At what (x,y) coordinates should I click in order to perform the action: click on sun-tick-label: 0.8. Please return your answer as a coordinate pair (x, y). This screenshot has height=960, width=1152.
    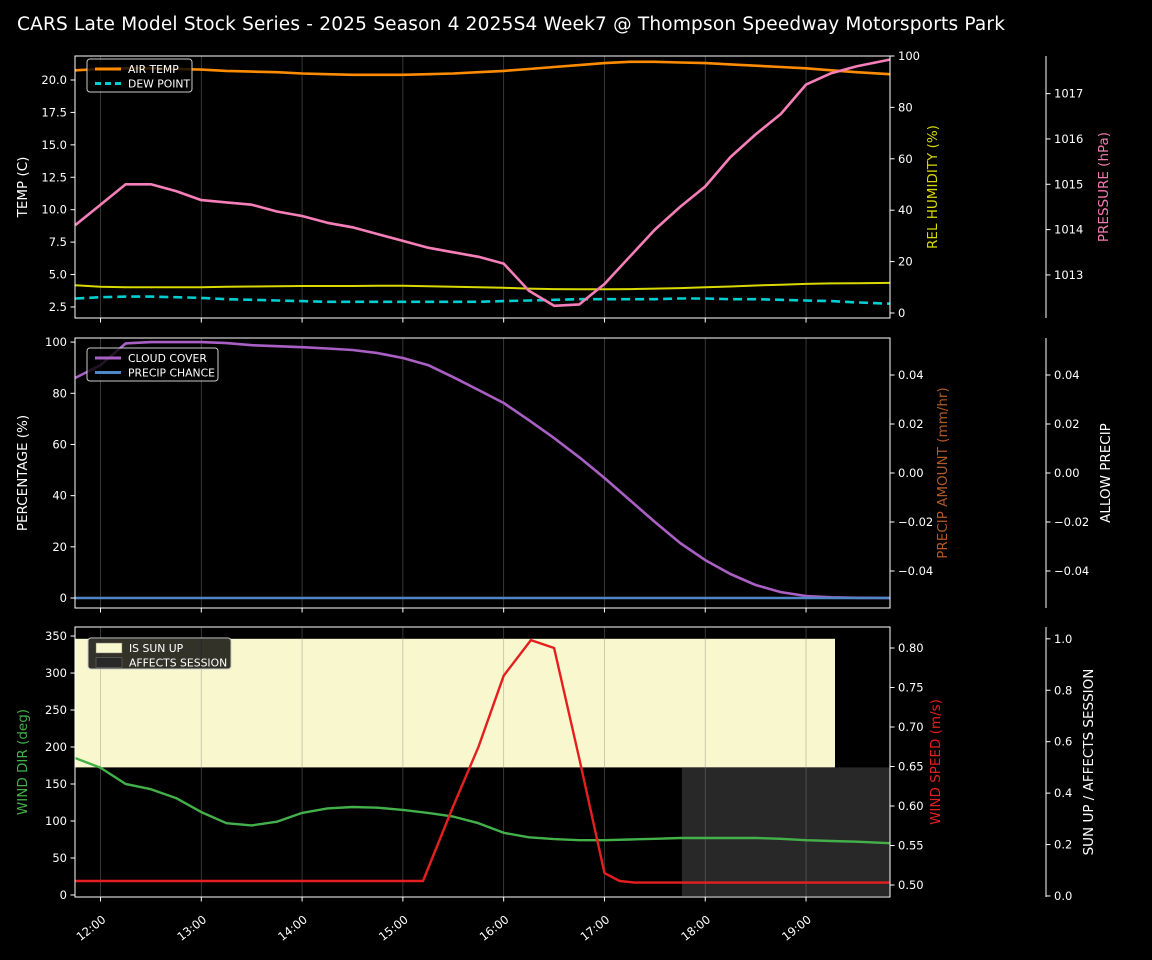
    Looking at the image, I should click on (1063, 690).